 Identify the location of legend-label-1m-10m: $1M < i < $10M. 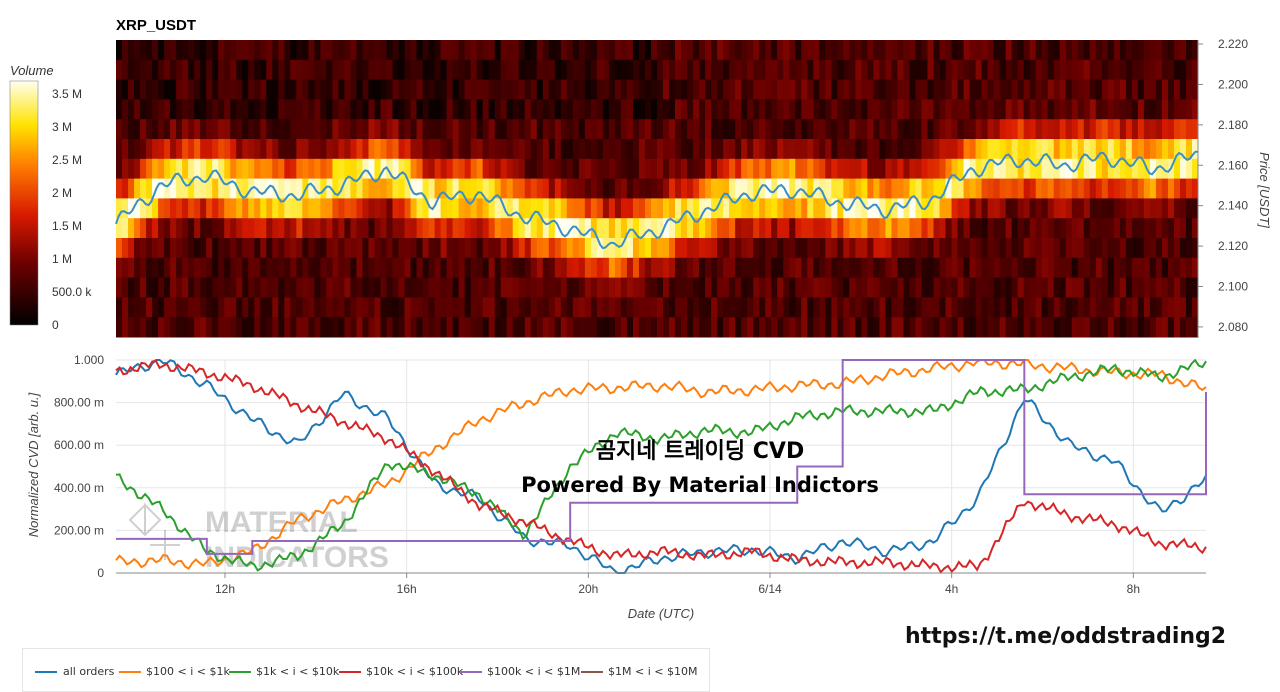
(653, 671).